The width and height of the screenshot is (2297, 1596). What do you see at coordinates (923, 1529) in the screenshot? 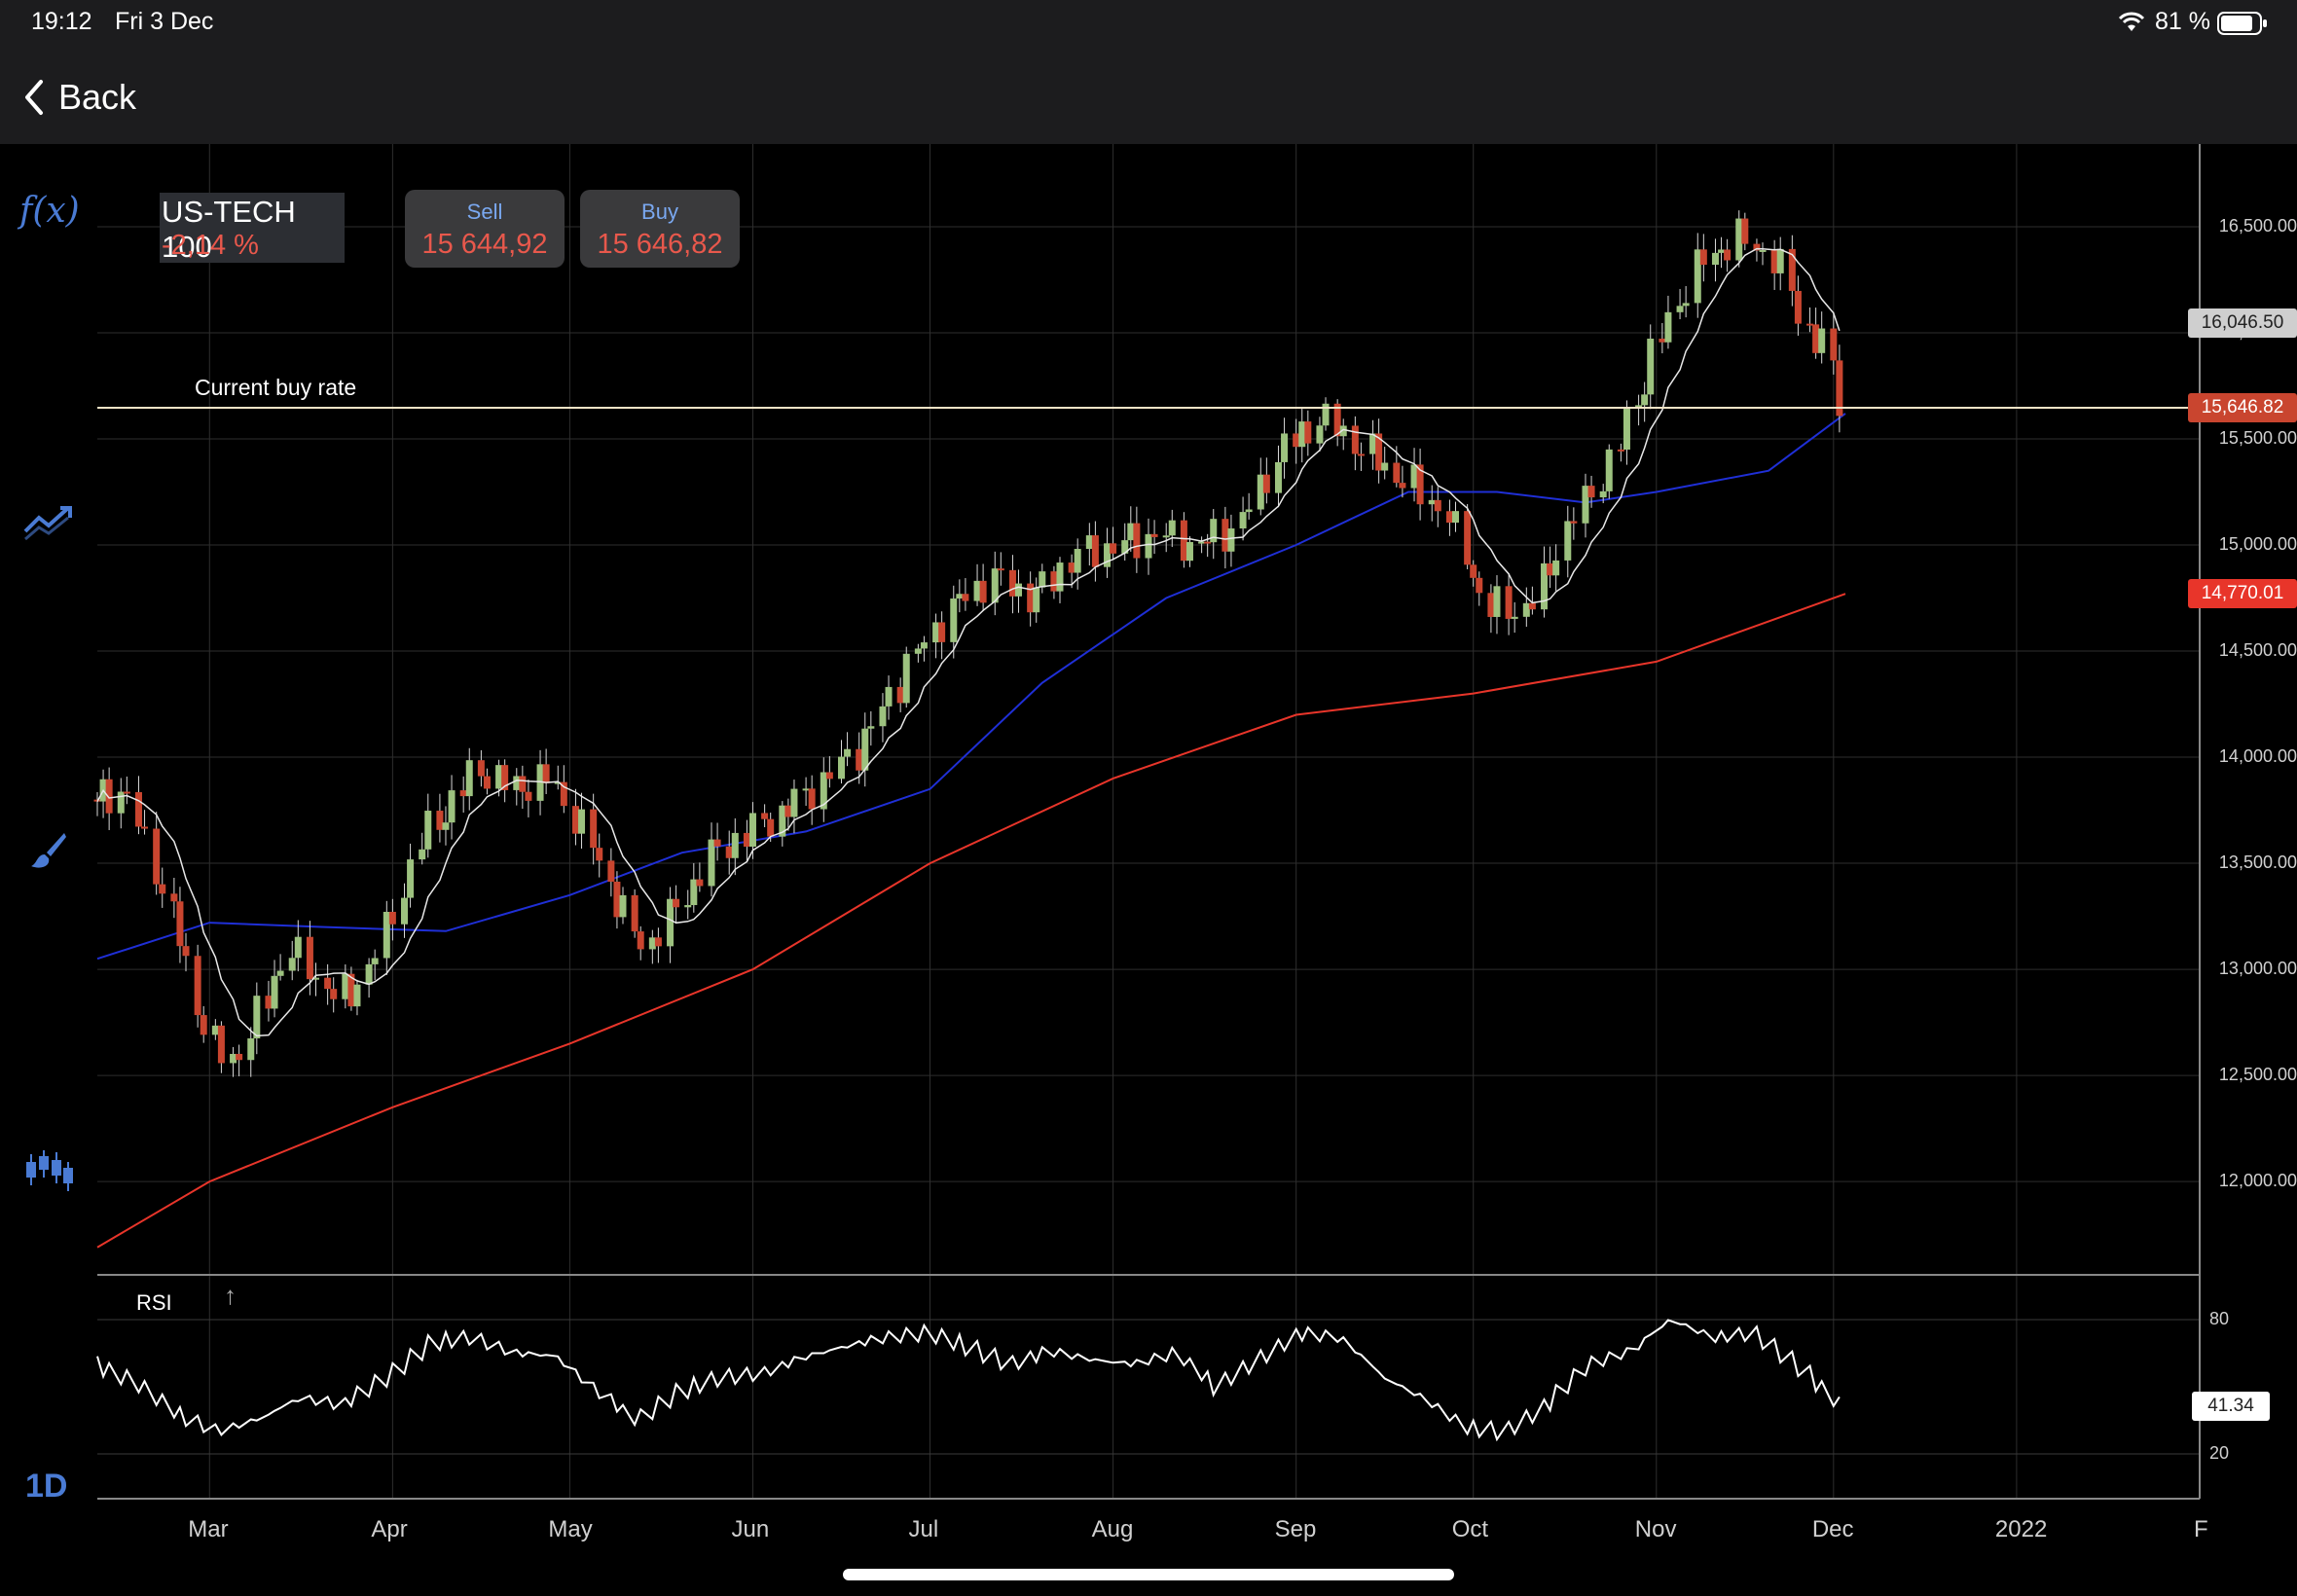
I see `x-tick-label: Jul` at bounding box center [923, 1529].